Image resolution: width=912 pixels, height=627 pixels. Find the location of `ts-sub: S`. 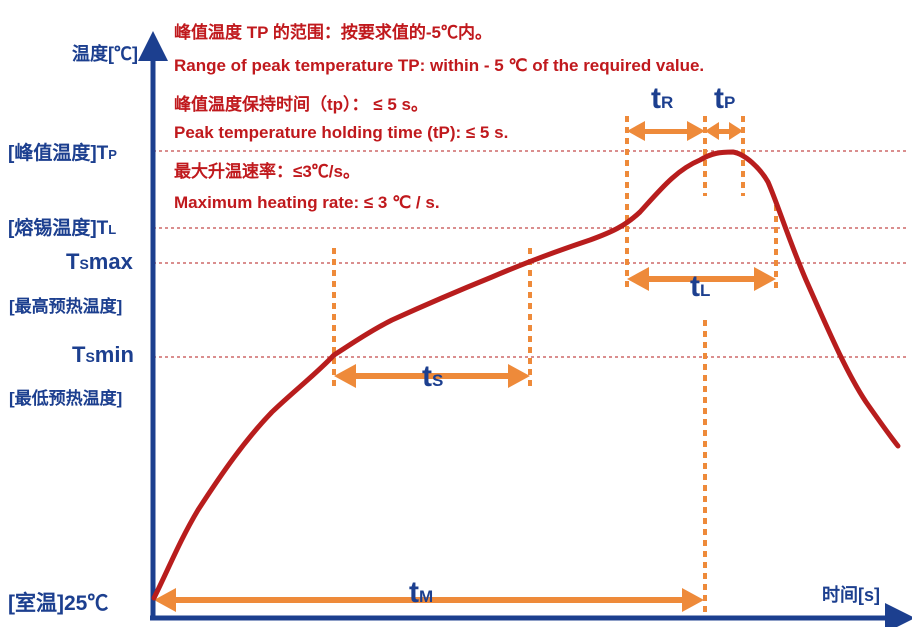

ts-sub: S is located at coordinates (438, 380).